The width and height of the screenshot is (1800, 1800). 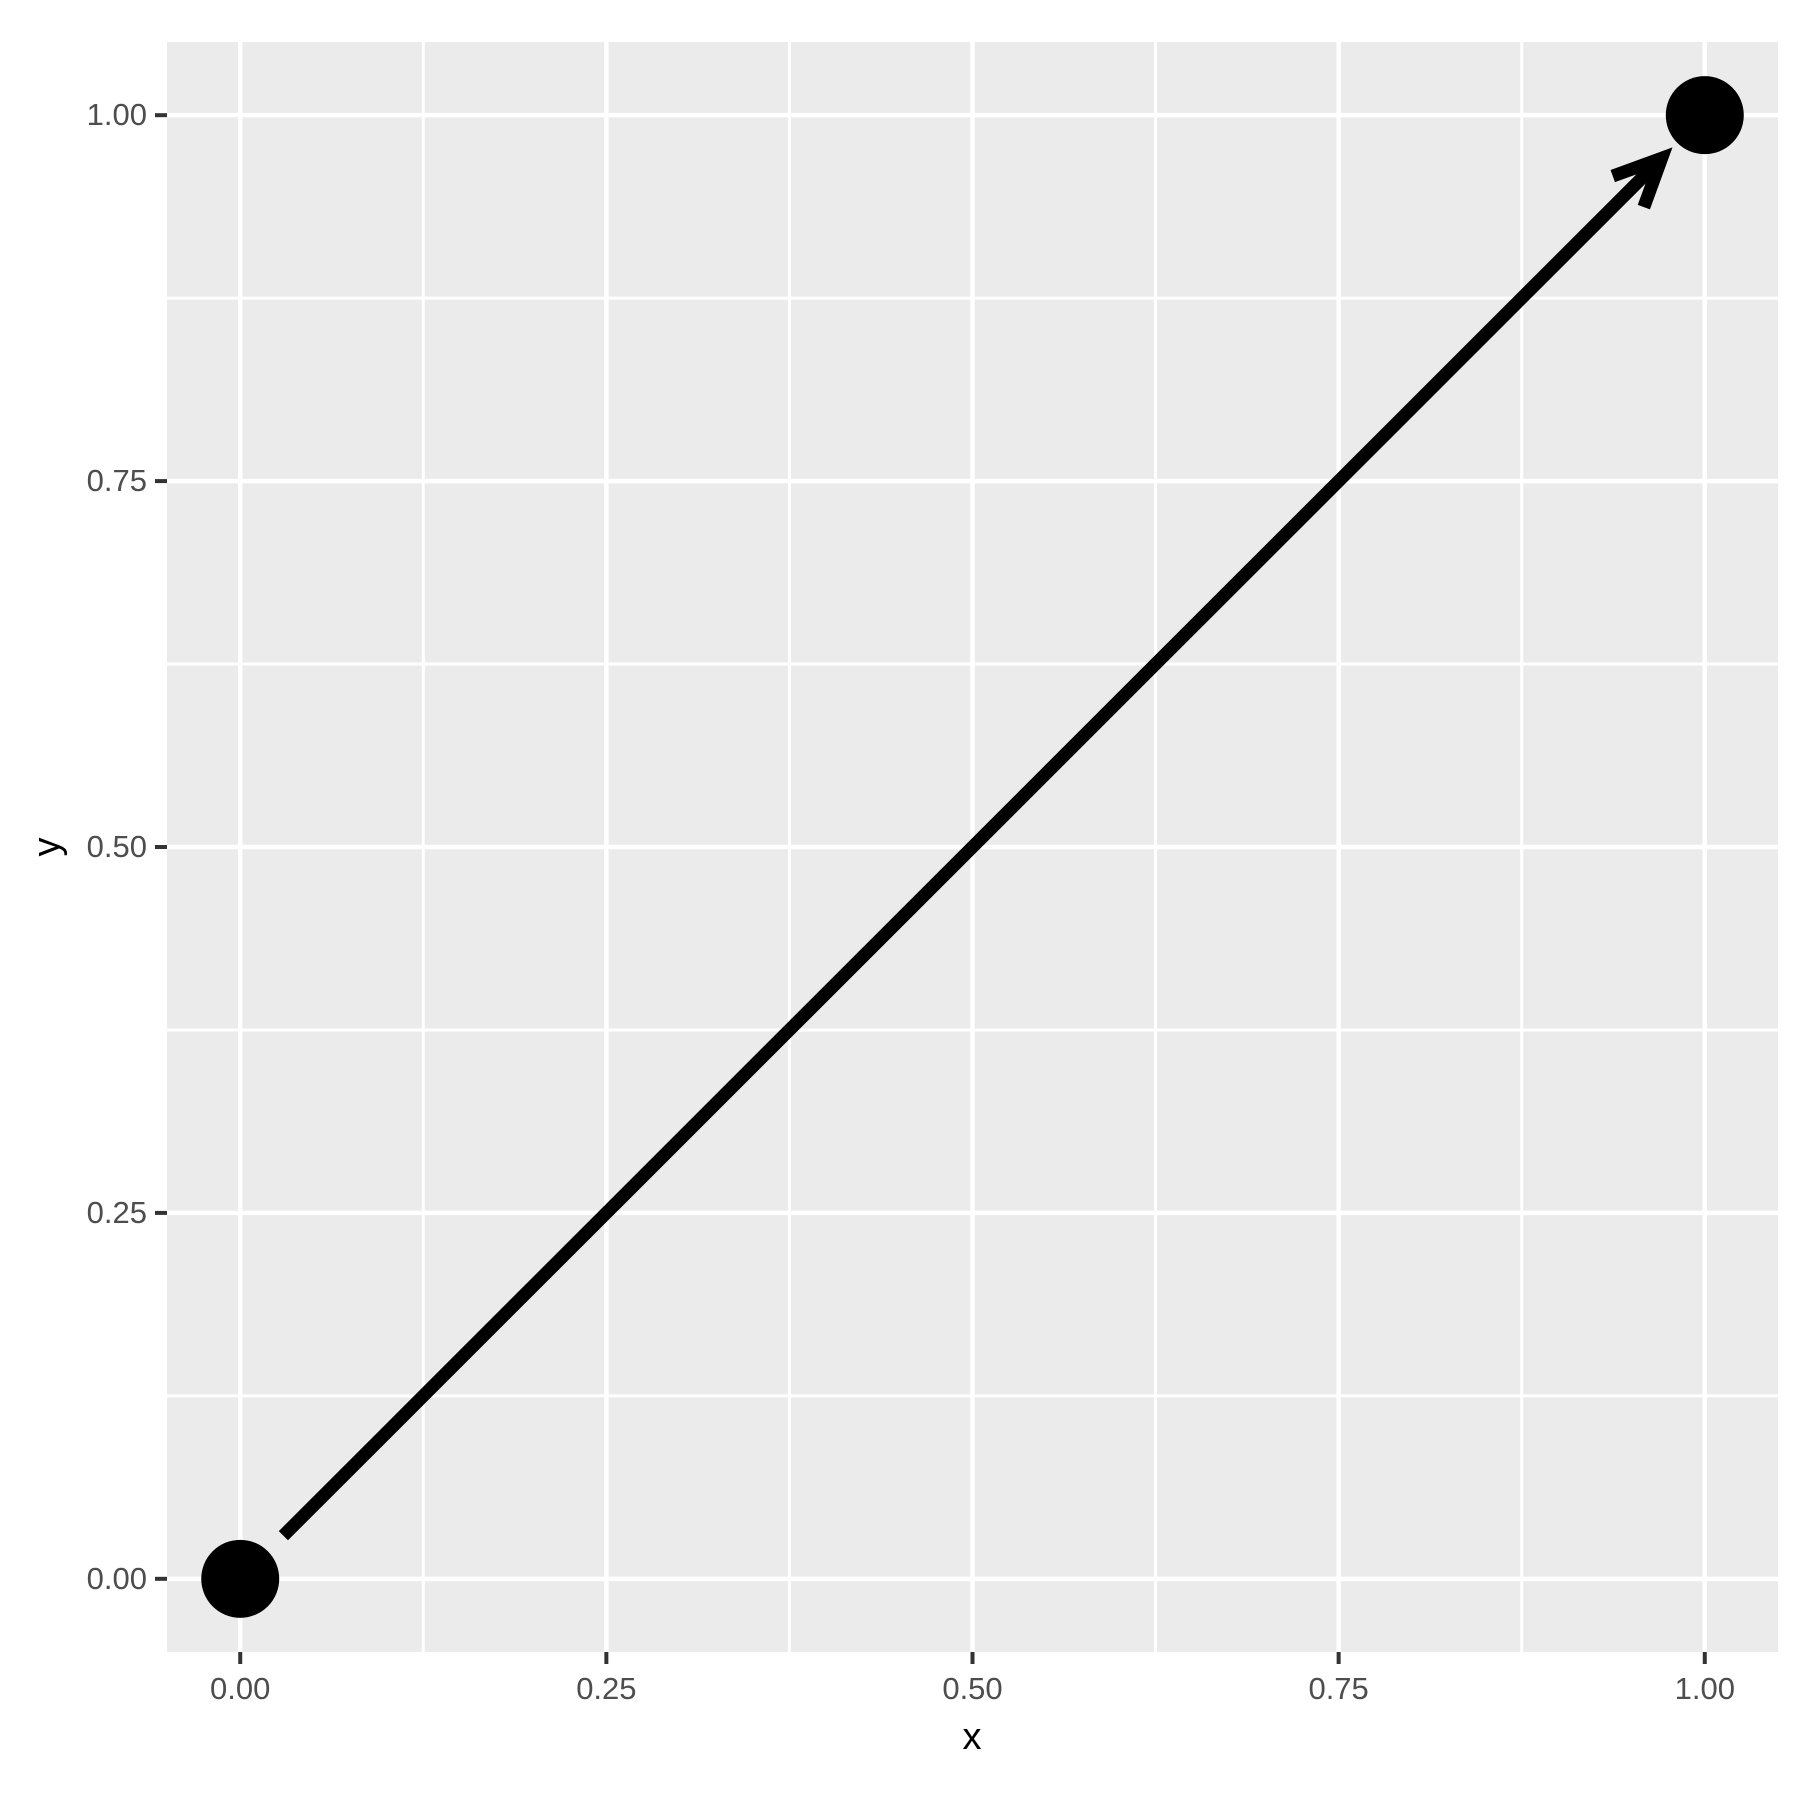 What do you see at coordinates (116, 1578) in the screenshot?
I see `y-tick-label: 0.00` at bounding box center [116, 1578].